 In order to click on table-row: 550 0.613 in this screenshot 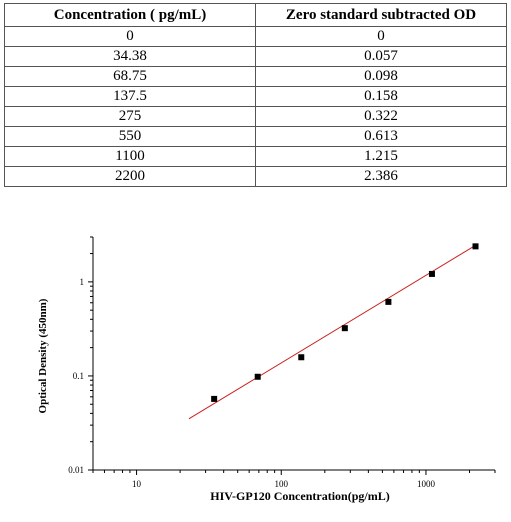, I will do `click(255, 136)`.